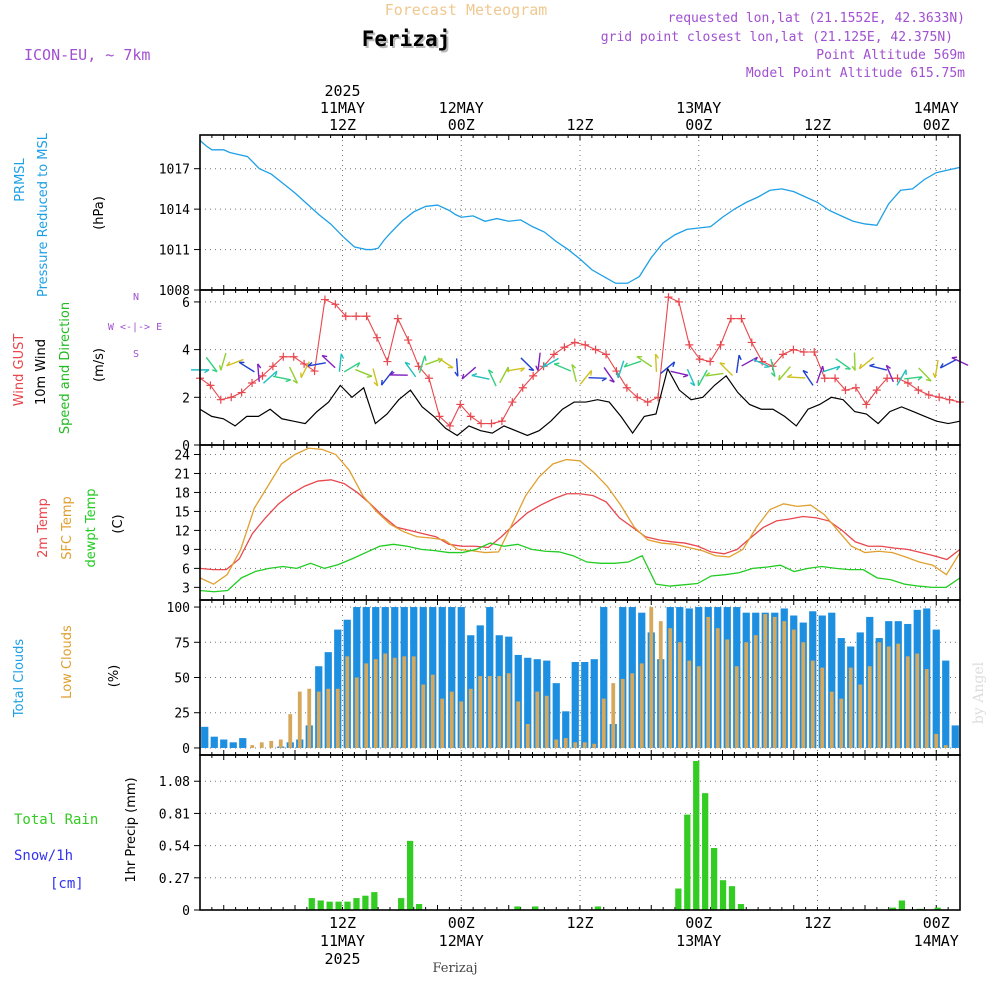  Describe the element at coordinates (67, 528) in the screenshot. I see `sfc-temp-label: SFC Temp` at that location.